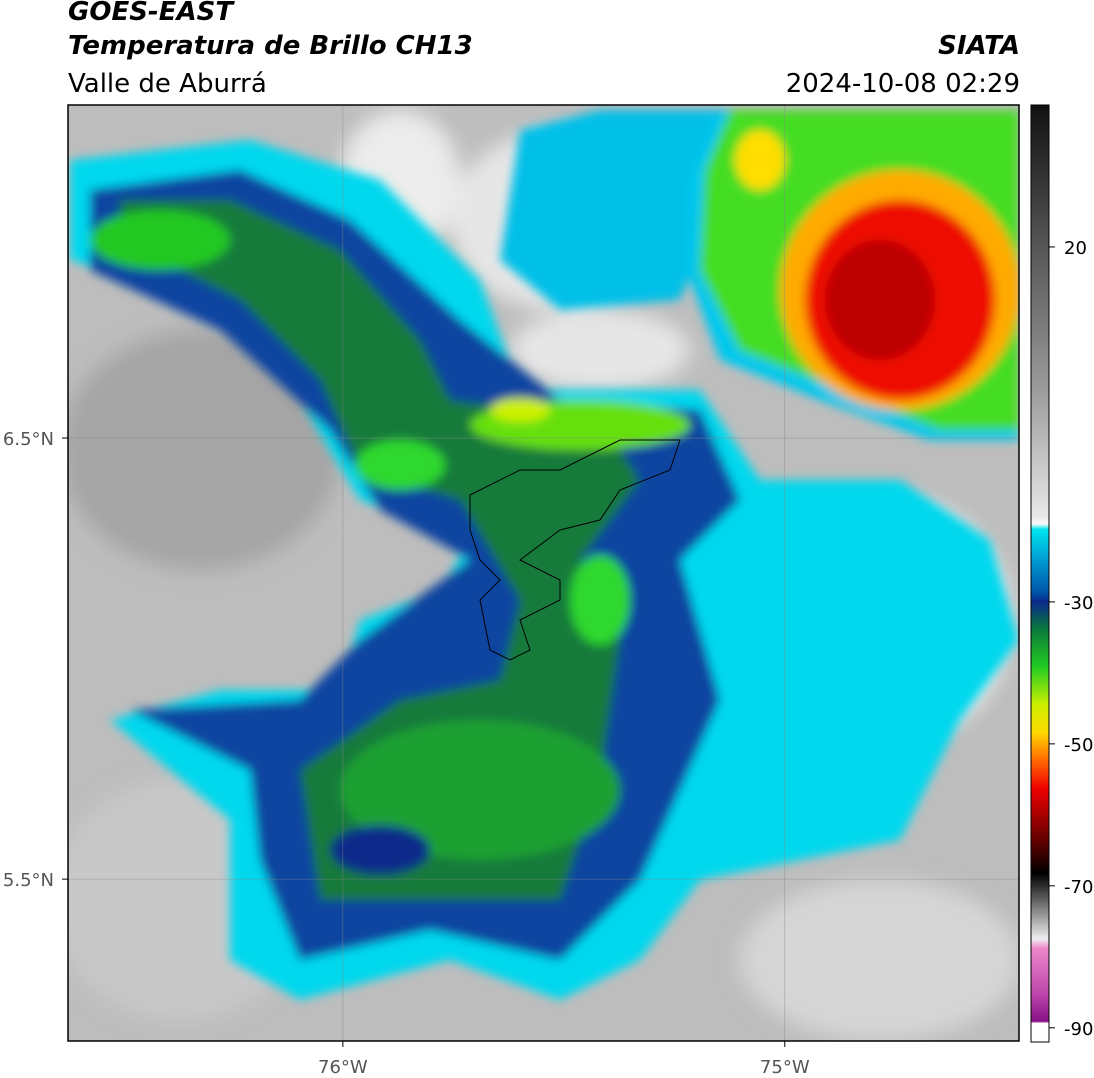 The height and width of the screenshot is (1078, 1094). I want to click on timestamp-label: 2024-10-08 02:29, so click(903, 84).